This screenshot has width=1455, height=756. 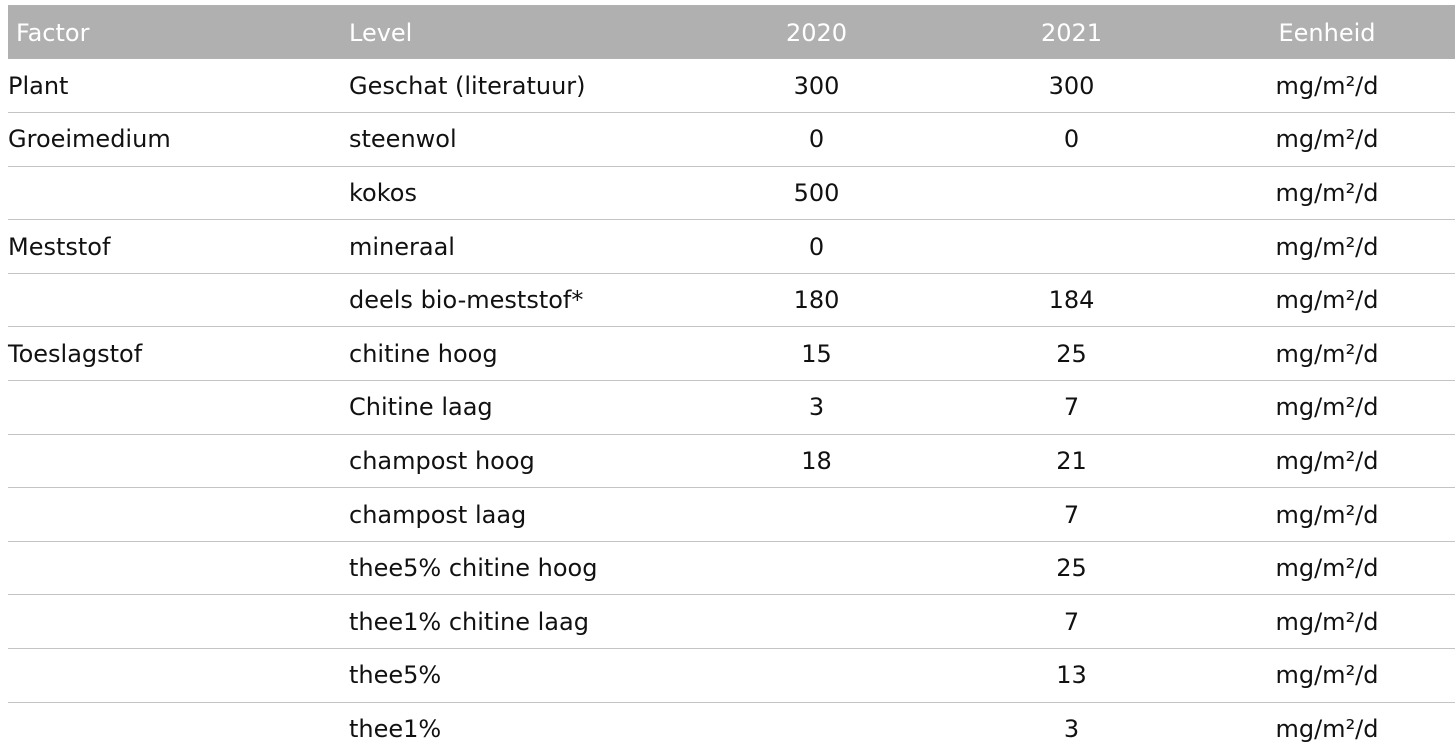 What do you see at coordinates (731, 461) in the screenshot?
I see `table-row: champost hoog 18 21 mg/m²/d` at bounding box center [731, 461].